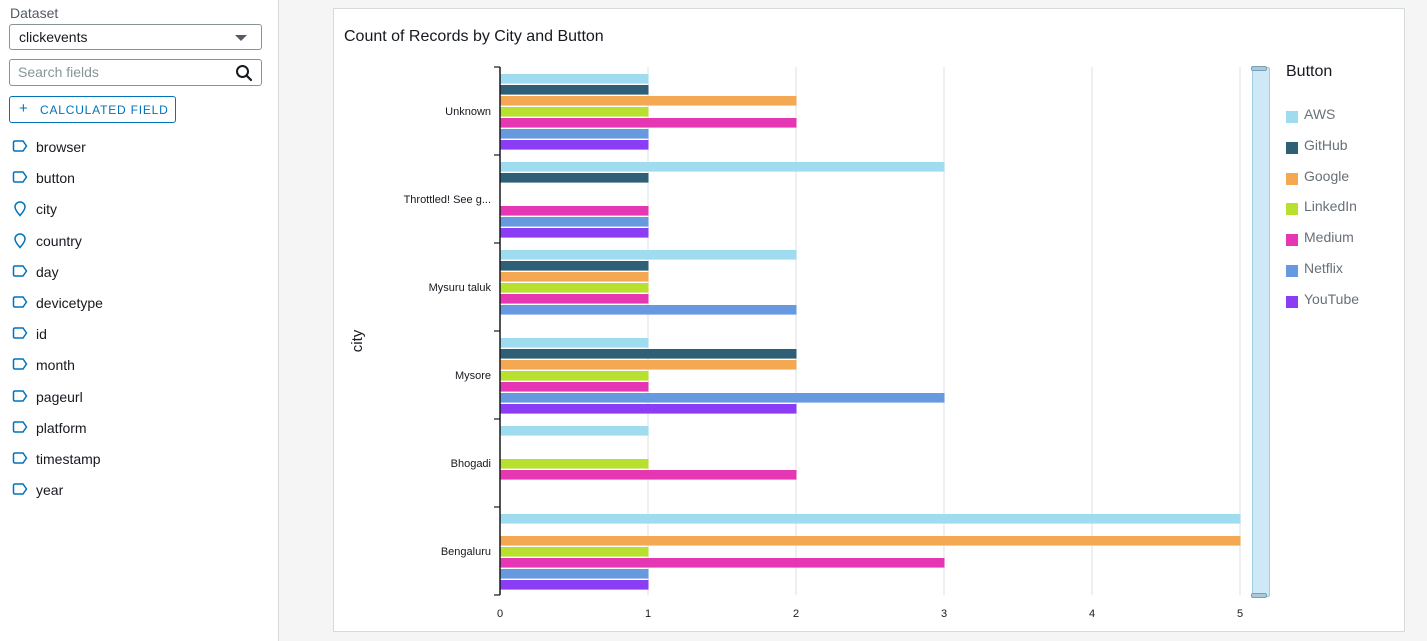 The height and width of the screenshot is (641, 1427). What do you see at coordinates (61, 427) in the screenshot?
I see `field-label: platform` at bounding box center [61, 427].